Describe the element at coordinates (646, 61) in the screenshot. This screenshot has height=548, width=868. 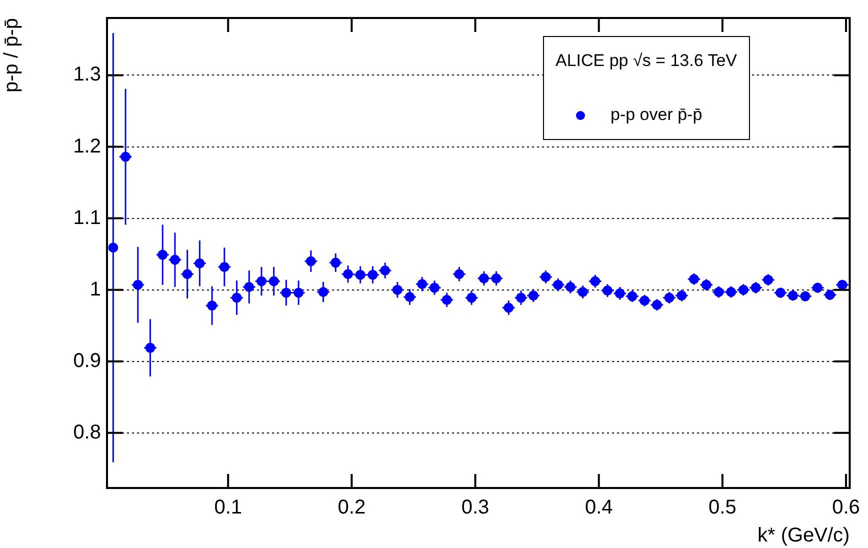
I see `legend-title: ALICE pp √s = 13.6 TeV` at that location.